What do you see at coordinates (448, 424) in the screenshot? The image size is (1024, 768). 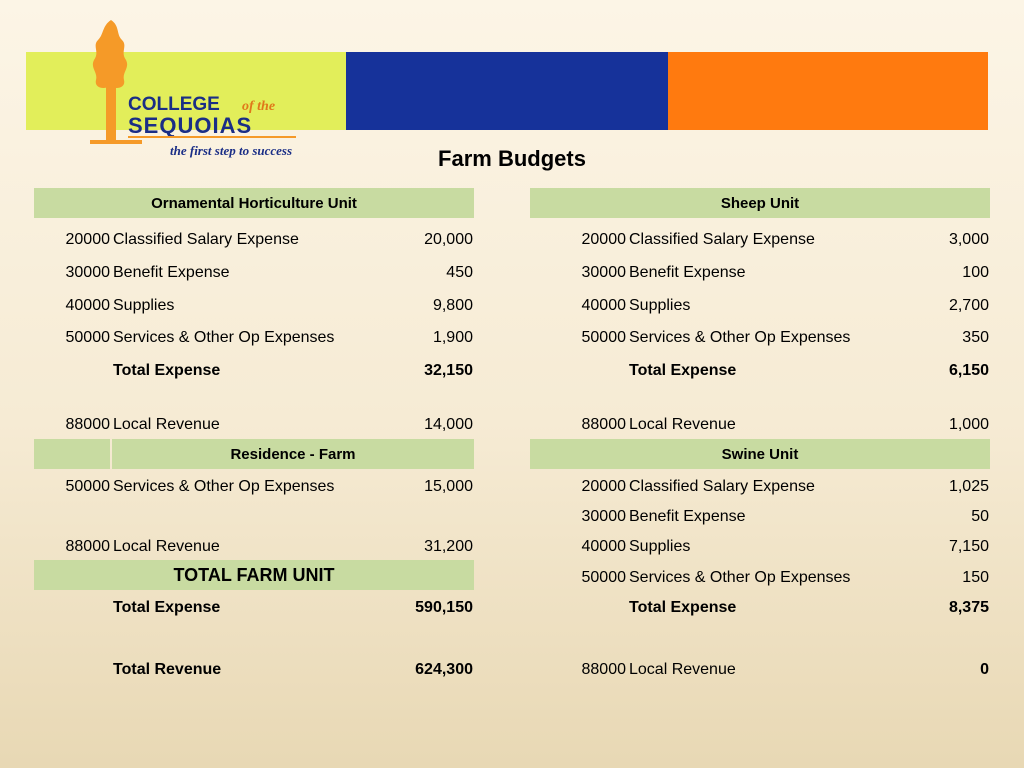 I see `amount-cell: 14,000` at bounding box center [448, 424].